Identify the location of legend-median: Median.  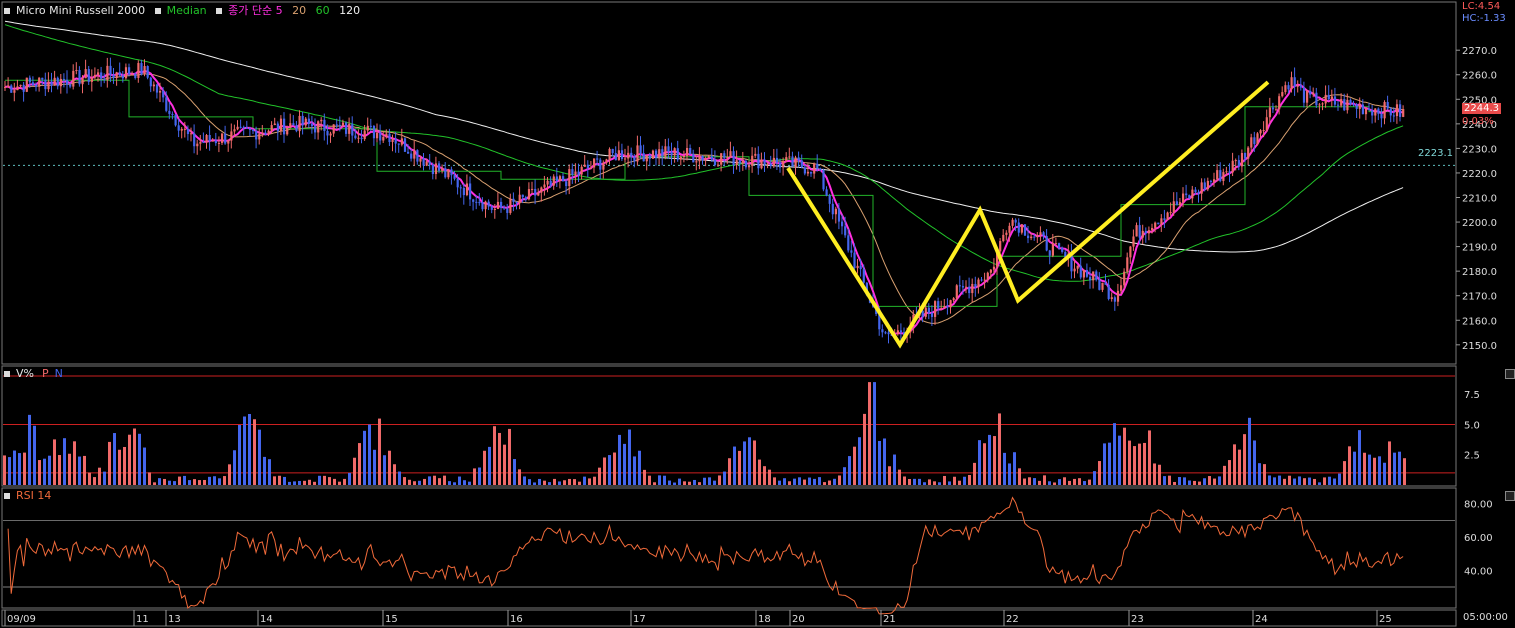
(186, 10).